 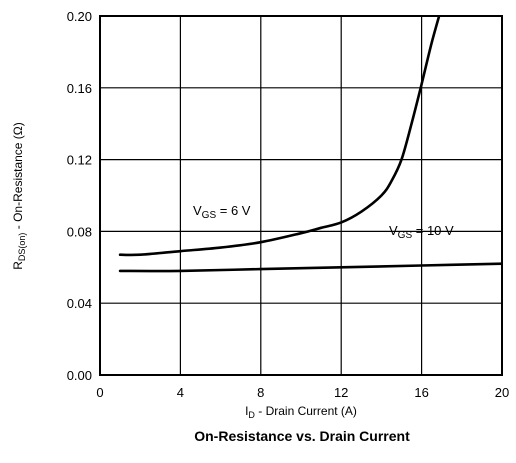 What do you see at coordinates (79, 160) in the screenshot?
I see `y-tick-label: 0.12` at bounding box center [79, 160].